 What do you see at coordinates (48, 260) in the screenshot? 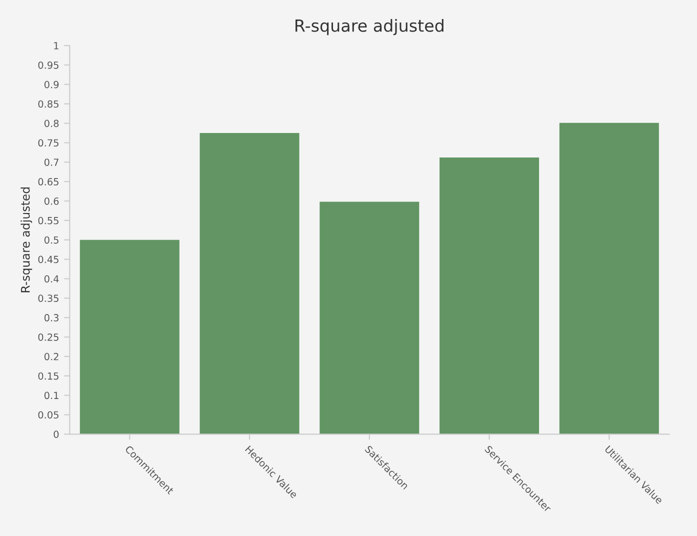
I see `y-tick-label: 0.45` at bounding box center [48, 260].